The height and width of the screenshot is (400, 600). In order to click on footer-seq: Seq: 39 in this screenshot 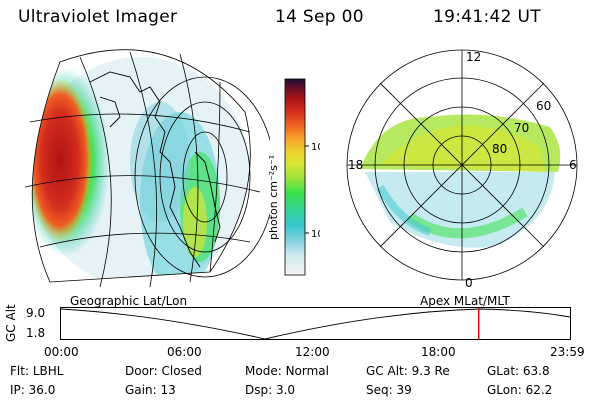, I will do `click(389, 390)`.